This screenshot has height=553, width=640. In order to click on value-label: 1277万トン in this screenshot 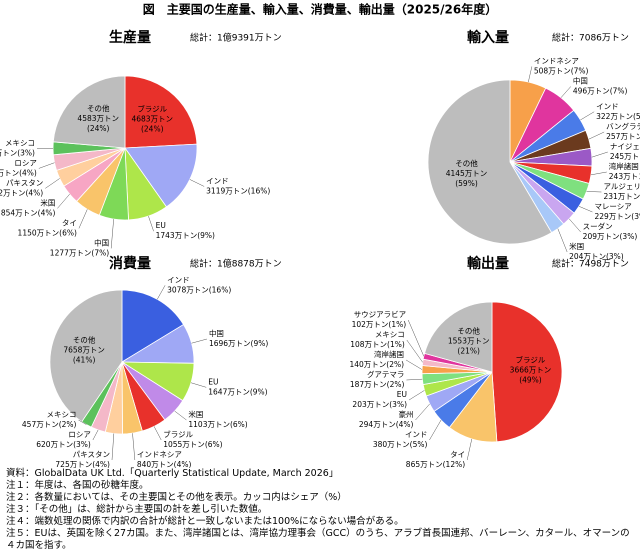, I will do `click(71, 252)`.